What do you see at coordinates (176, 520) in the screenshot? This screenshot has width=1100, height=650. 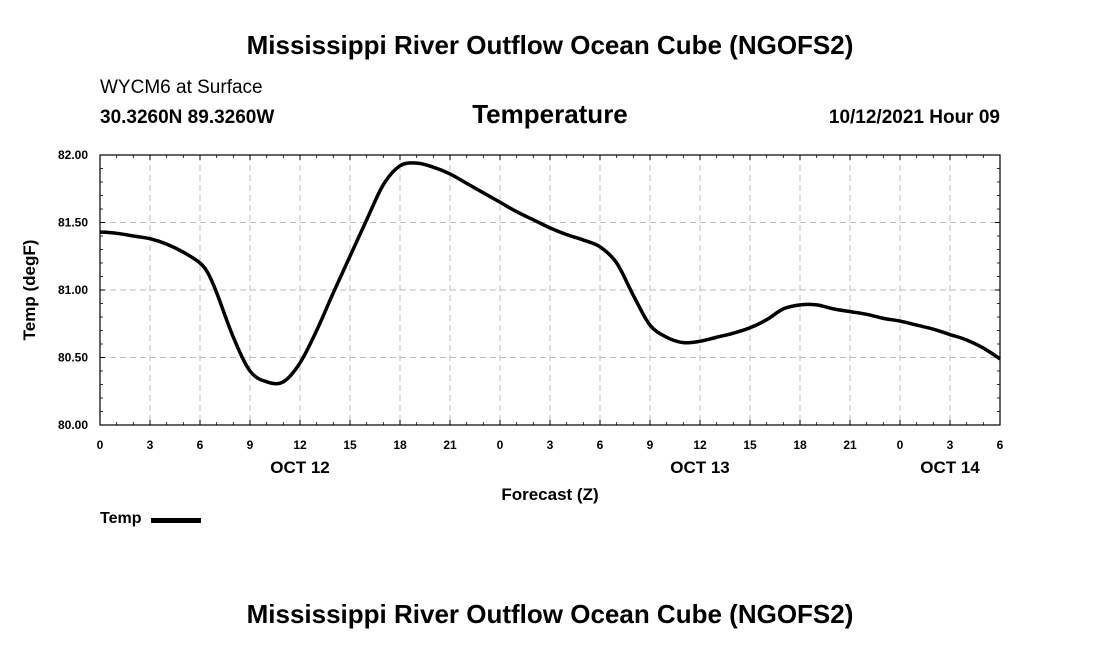 I see `legend-line-swatch` at bounding box center [176, 520].